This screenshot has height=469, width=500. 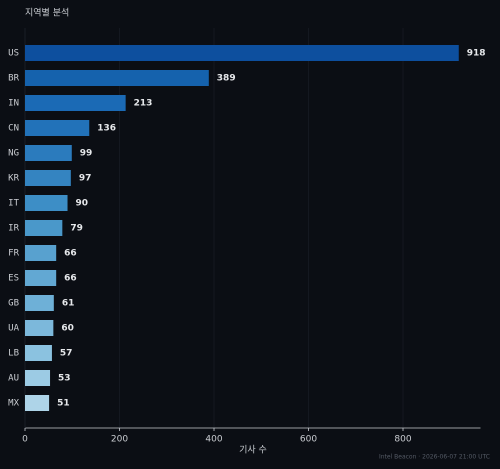 What do you see at coordinates (402, 440) in the screenshot?
I see `x-tick-label: 800` at bounding box center [402, 440].